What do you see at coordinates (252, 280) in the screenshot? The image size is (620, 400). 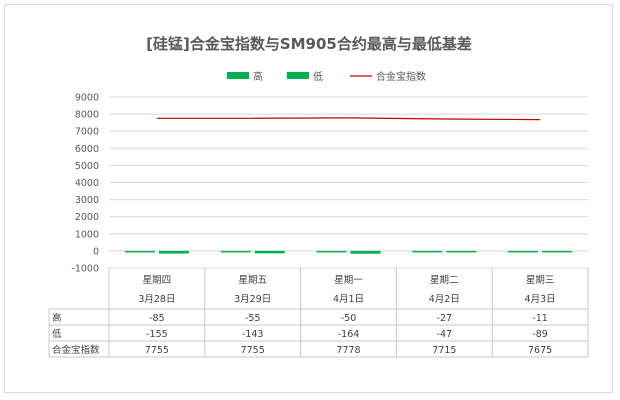 I see `category-day-label: 星期五` at bounding box center [252, 280].